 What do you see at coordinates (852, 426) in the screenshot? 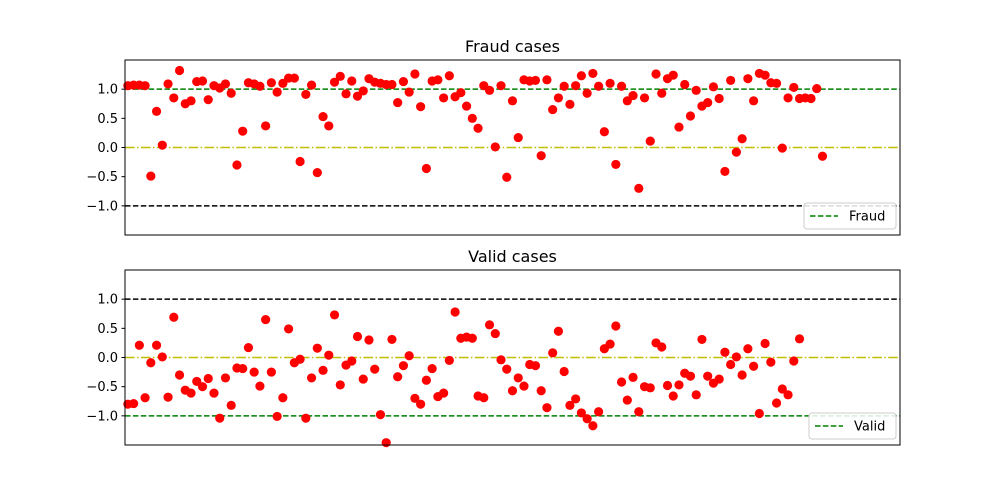
I see `legend: Valid` at bounding box center [852, 426].